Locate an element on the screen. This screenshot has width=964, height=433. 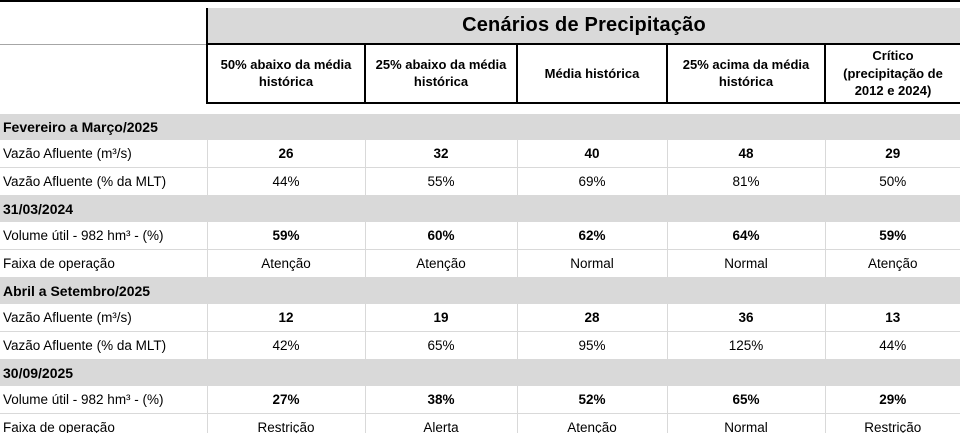
section-header-31-03-2024: 31/03/2024 is located at coordinates (480, 208).